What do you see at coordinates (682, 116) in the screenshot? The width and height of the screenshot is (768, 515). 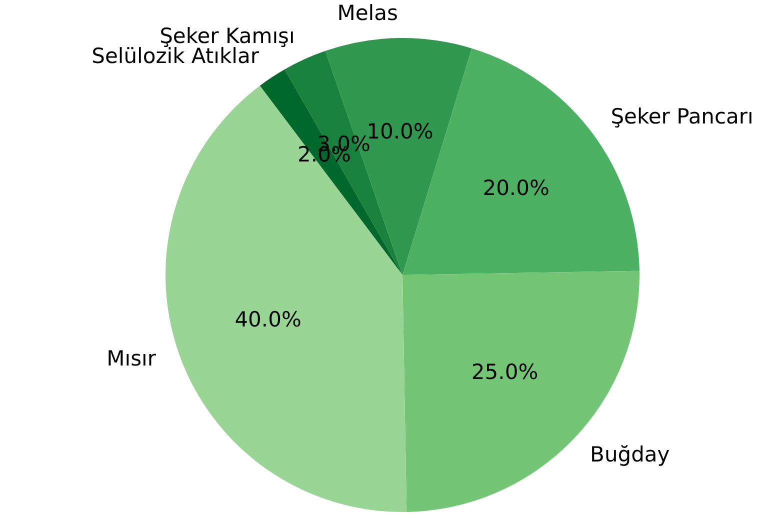 I see `slice-label: Şeker Pancarı` at bounding box center [682, 116].